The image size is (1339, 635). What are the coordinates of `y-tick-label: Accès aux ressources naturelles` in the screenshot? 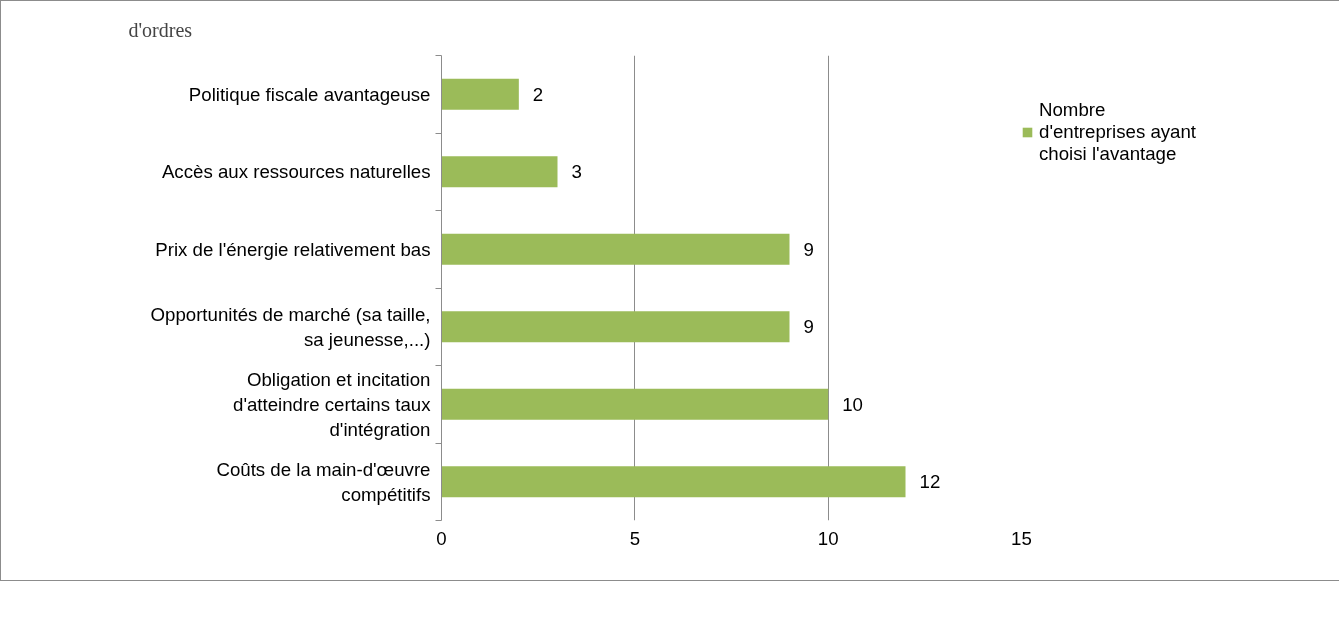 It's located at (296, 172).